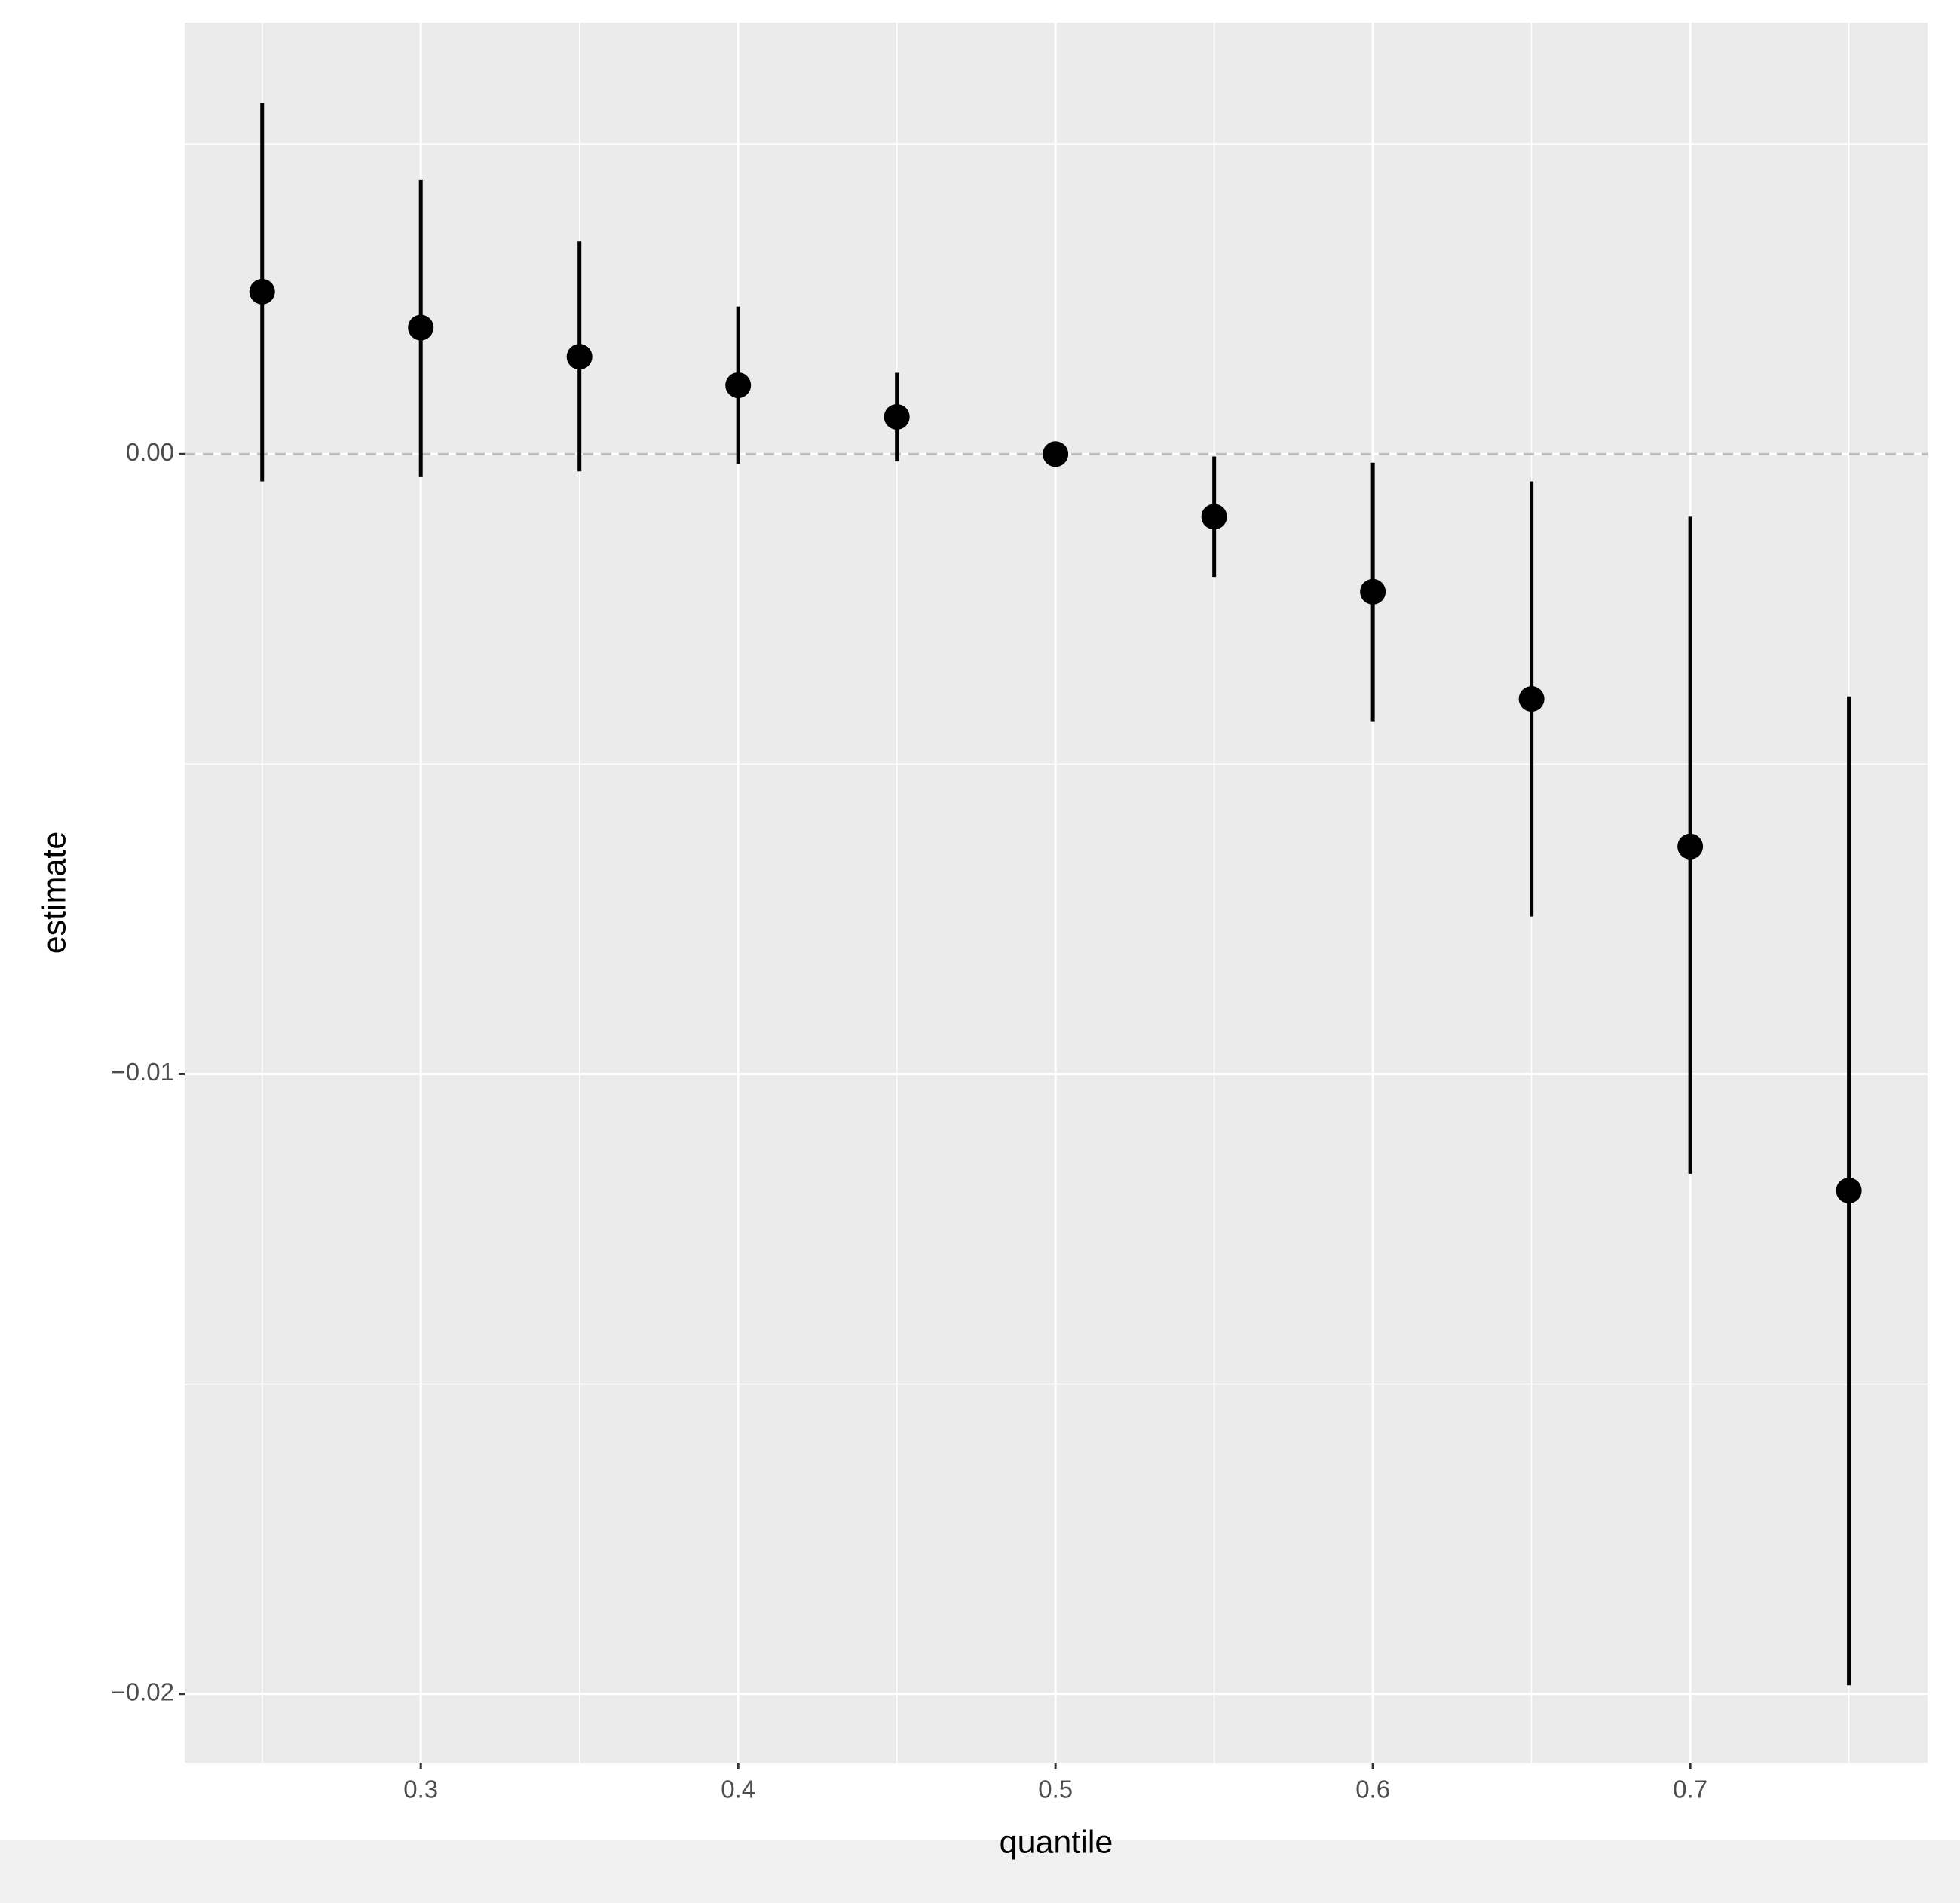  I want to click on y-tick-label: −0.01, so click(143, 1072).